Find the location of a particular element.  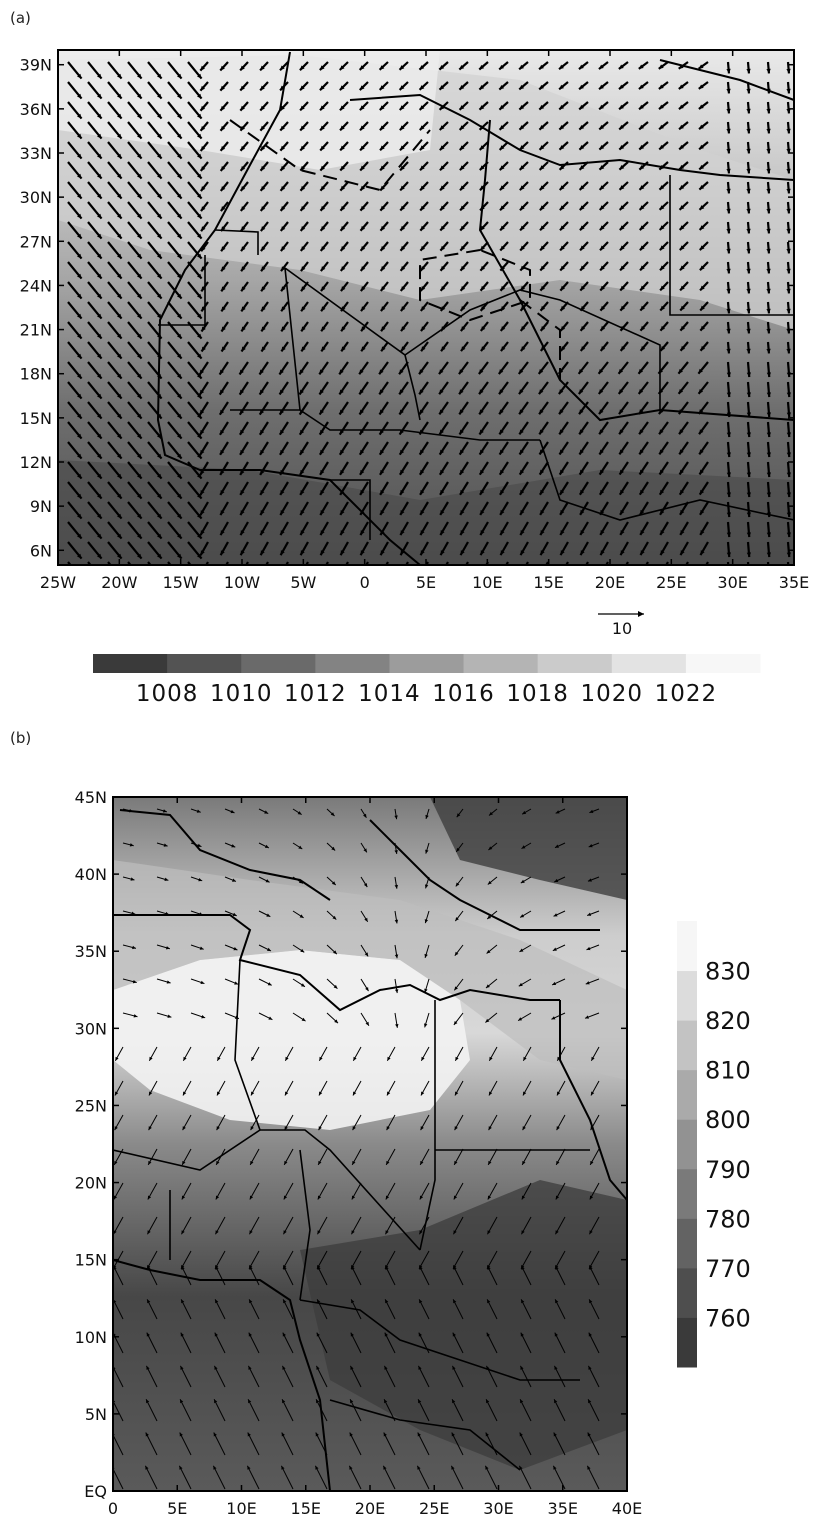

y-tick-label: 18N is located at coordinates (36, 374).